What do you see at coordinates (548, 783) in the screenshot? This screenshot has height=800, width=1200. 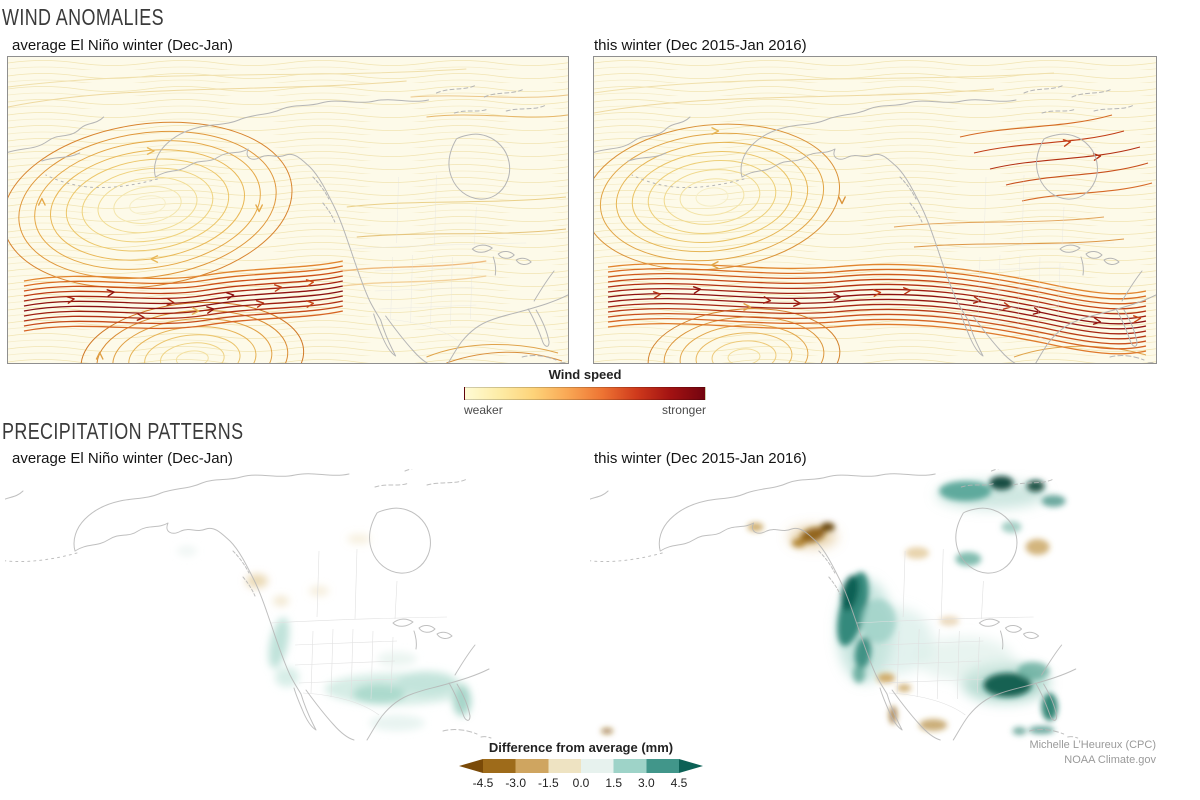 I see `tick-label: -1.5` at bounding box center [548, 783].